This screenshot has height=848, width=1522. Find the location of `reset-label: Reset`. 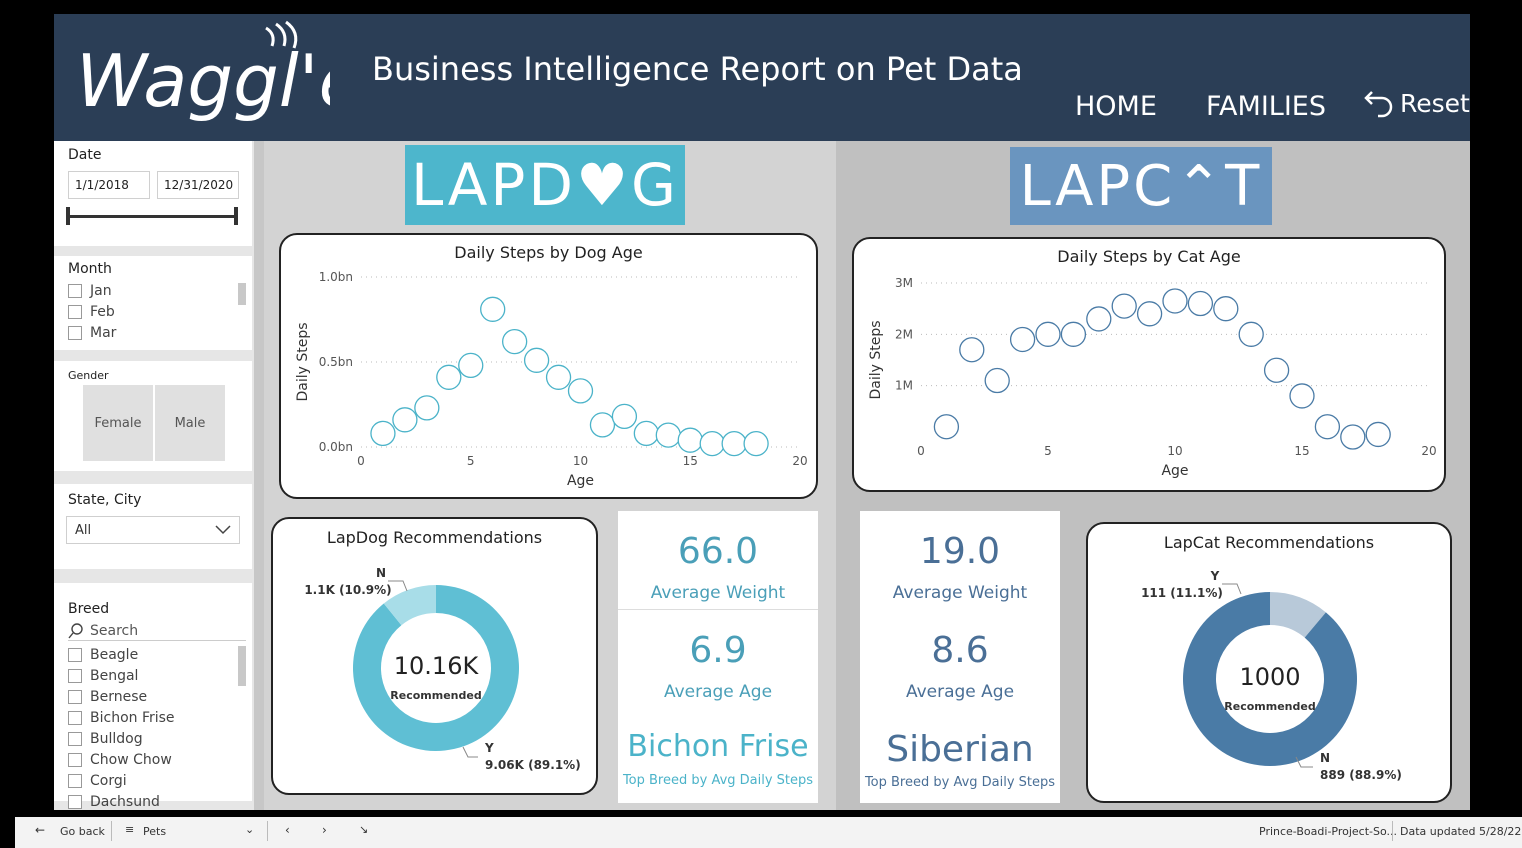

reset-label: Reset is located at coordinates (1435, 103).